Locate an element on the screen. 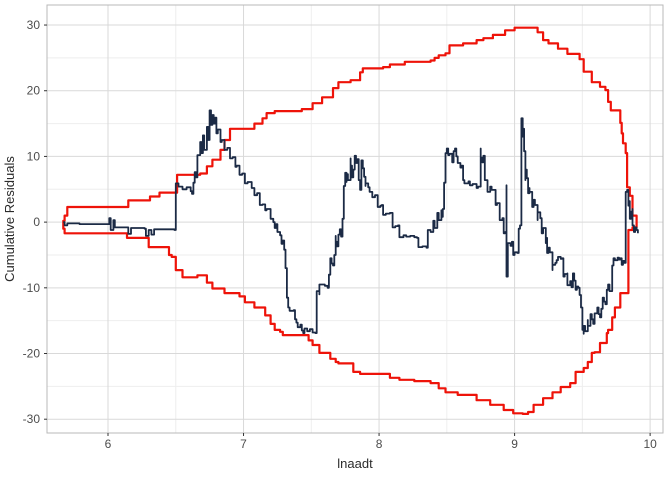 This screenshot has height=480, width=672. y-tick-label: -10 is located at coordinates (32, 288).